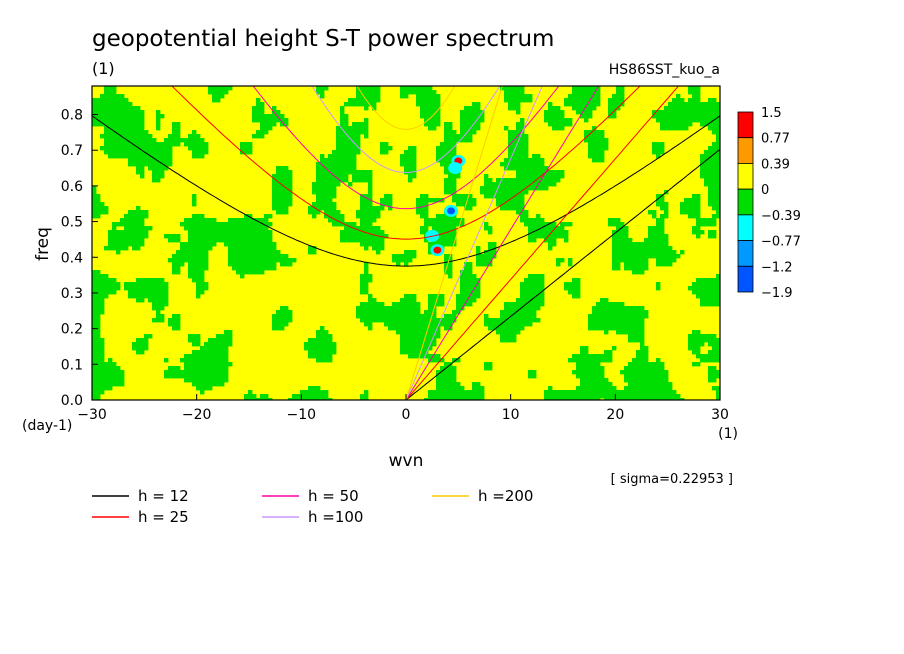 The image size is (904, 654). Describe the element at coordinates (451, 211) in the screenshot. I see `feature-blob` at that location.